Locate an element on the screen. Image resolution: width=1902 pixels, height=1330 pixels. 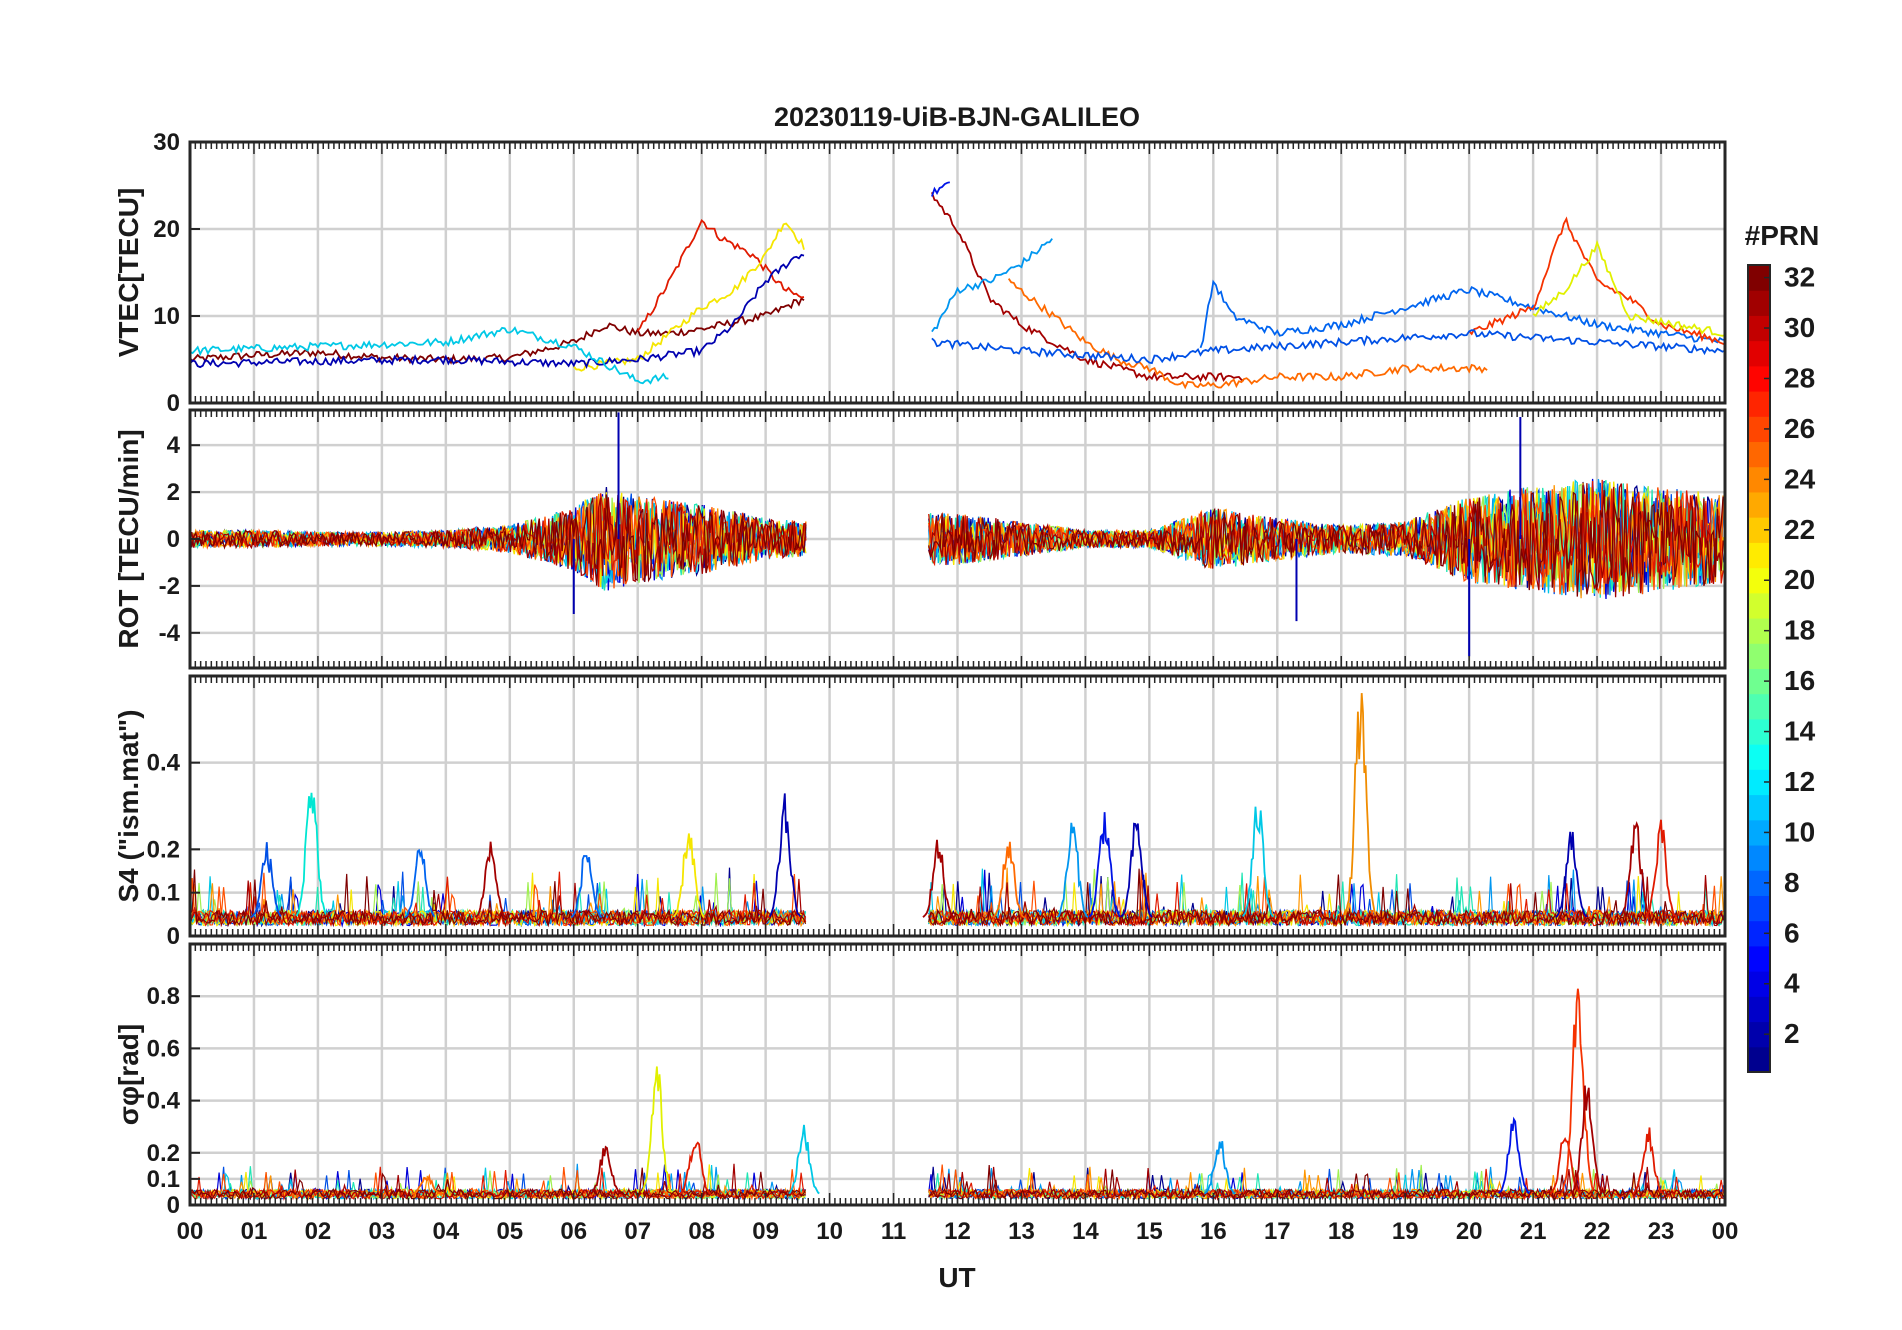
x-tick-label: 22 is located at coordinates (1597, 1231).